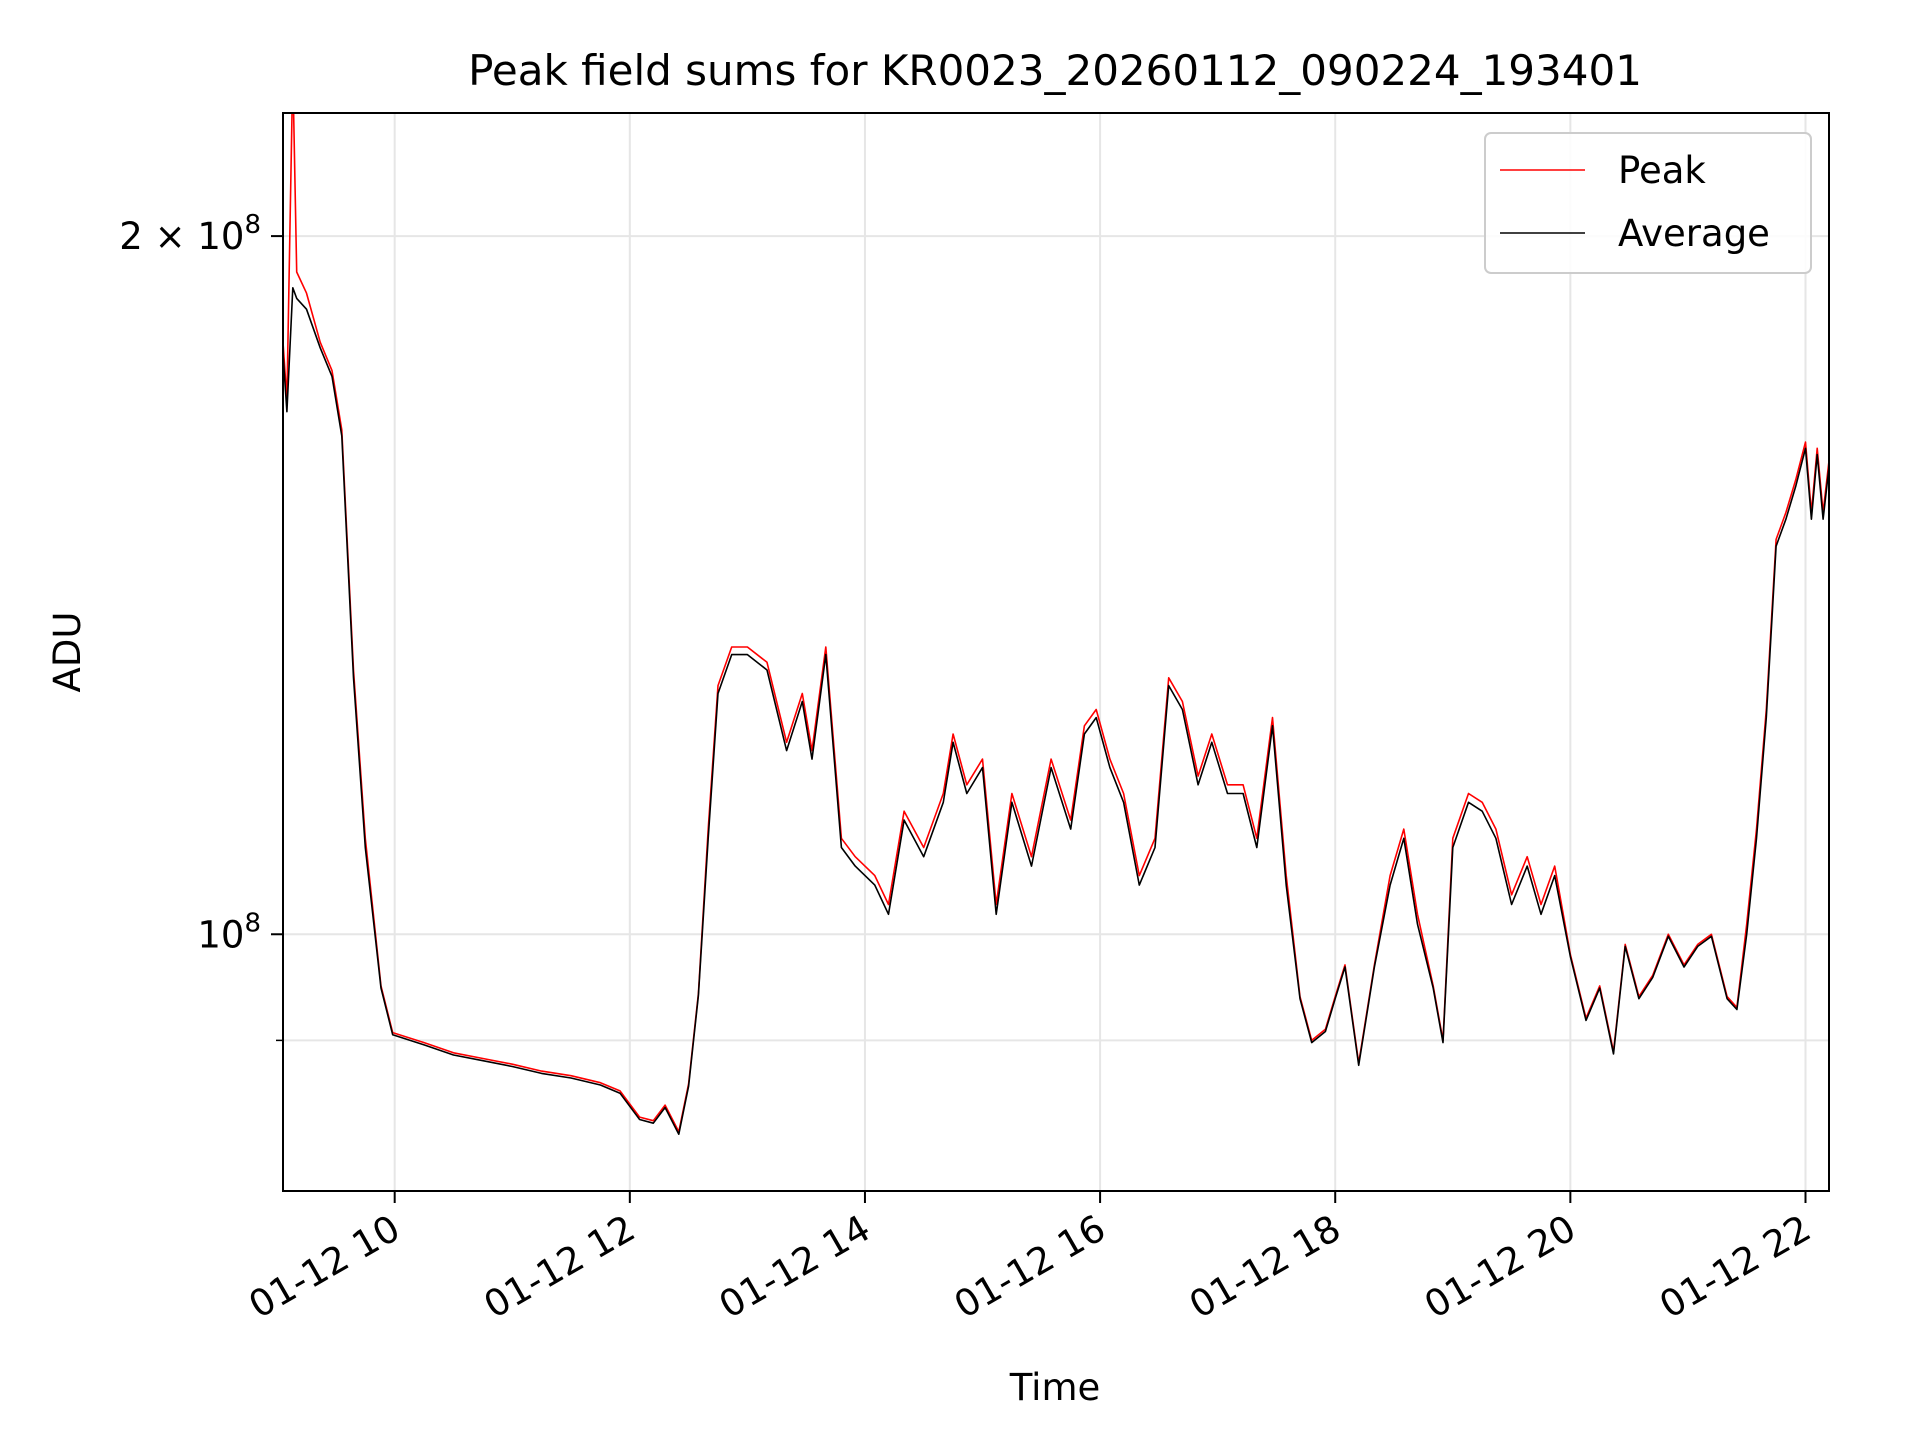 The image size is (1920, 1440). What do you see at coordinates (67, 652) in the screenshot?
I see `y-axis-label: ADU` at bounding box center [67, 652].